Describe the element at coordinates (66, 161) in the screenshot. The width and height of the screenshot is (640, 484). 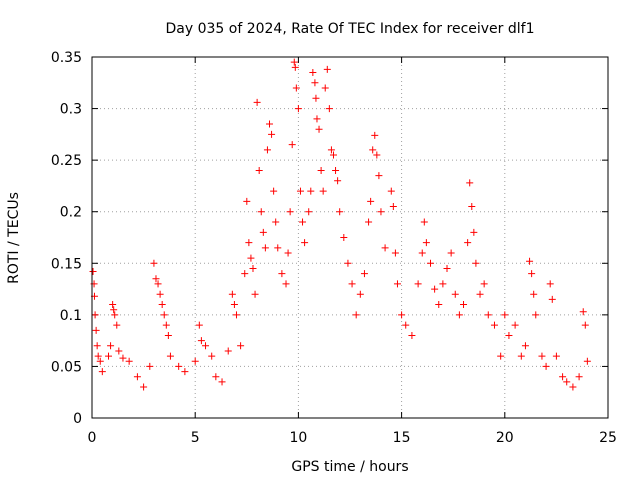
I see `y-tick-label: 0.25` at that location.